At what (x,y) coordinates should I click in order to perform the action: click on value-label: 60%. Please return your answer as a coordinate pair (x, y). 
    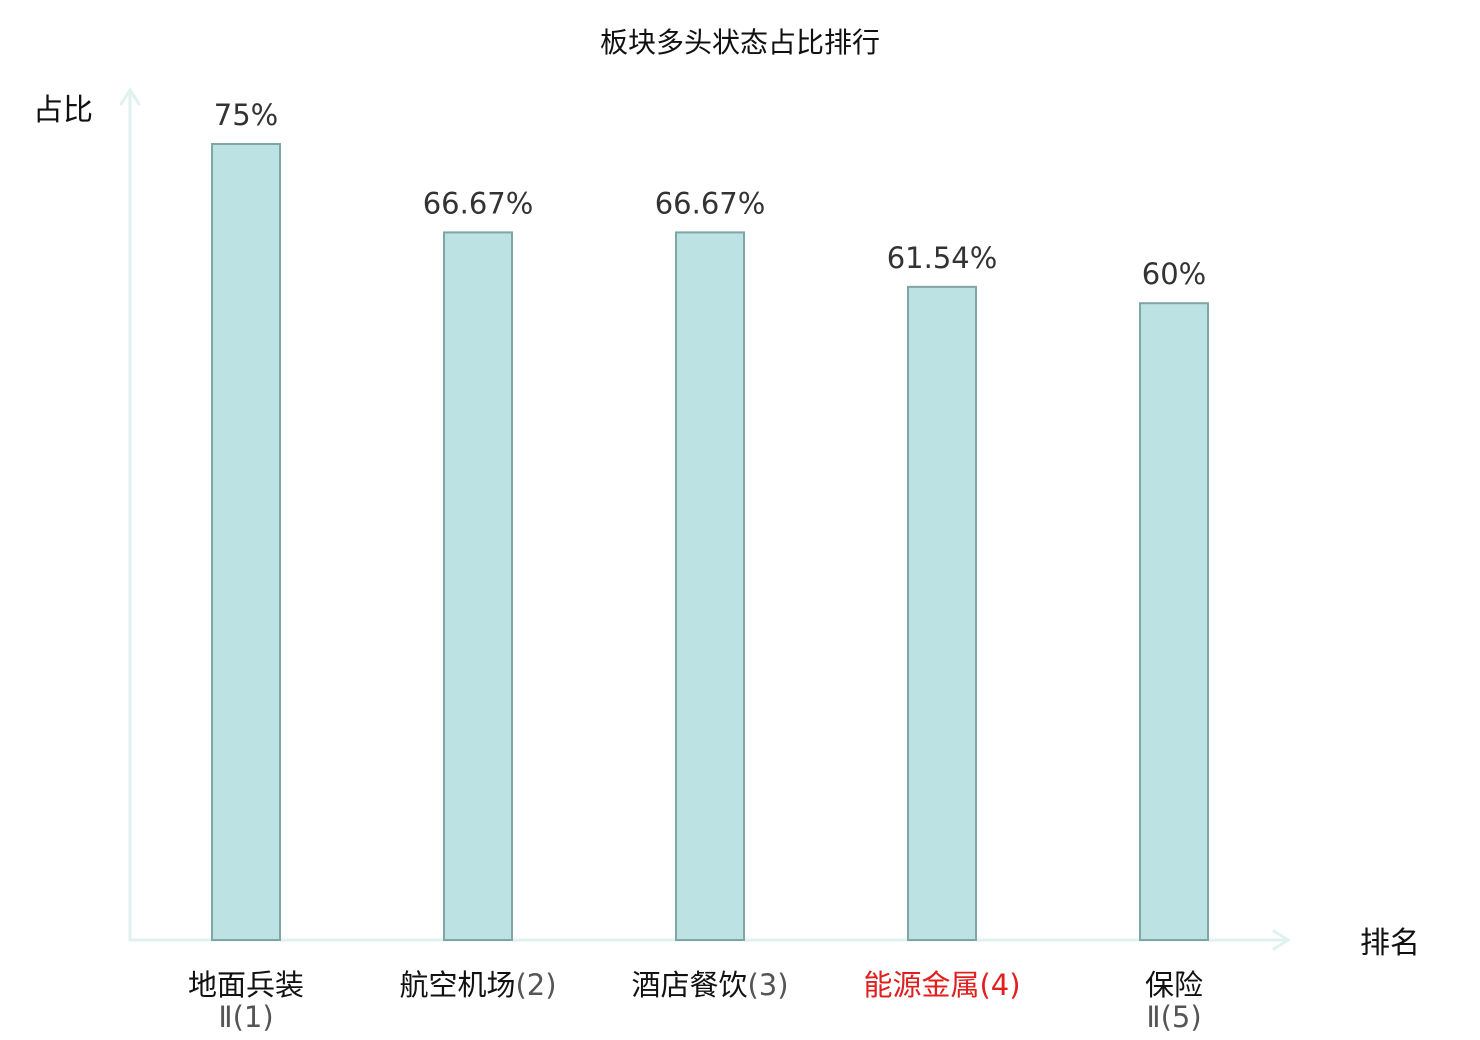
    Looking at the image, I should click on (1174, 274).